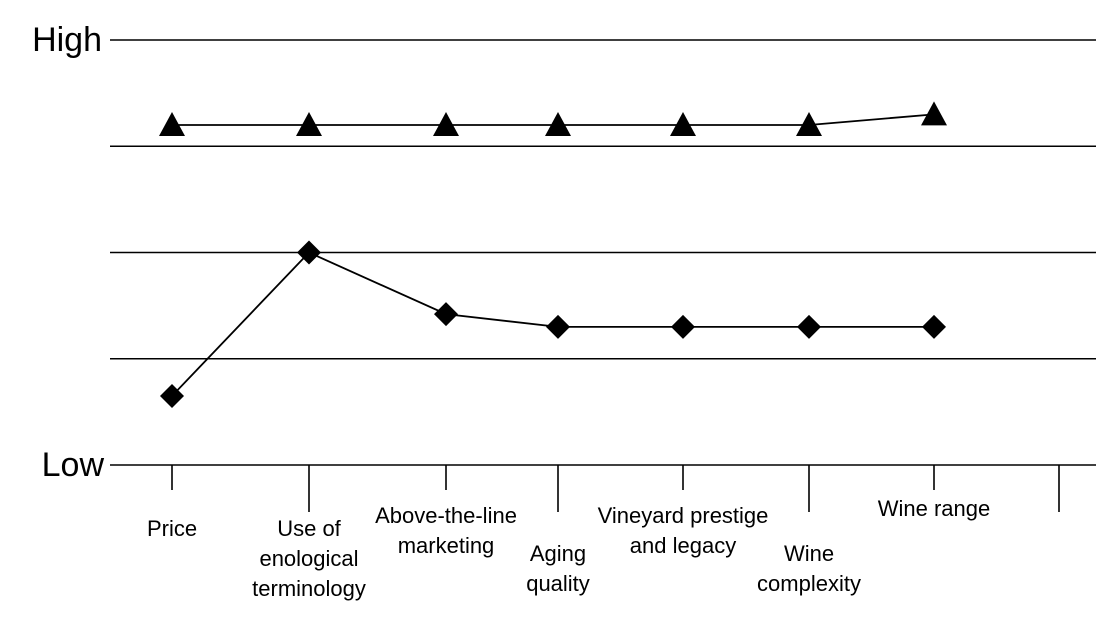 This screenshot has width=1096, height=617. Describe the element at coordinates (67, 40) in the screenshot. I see `y-label-high: High` at that location.